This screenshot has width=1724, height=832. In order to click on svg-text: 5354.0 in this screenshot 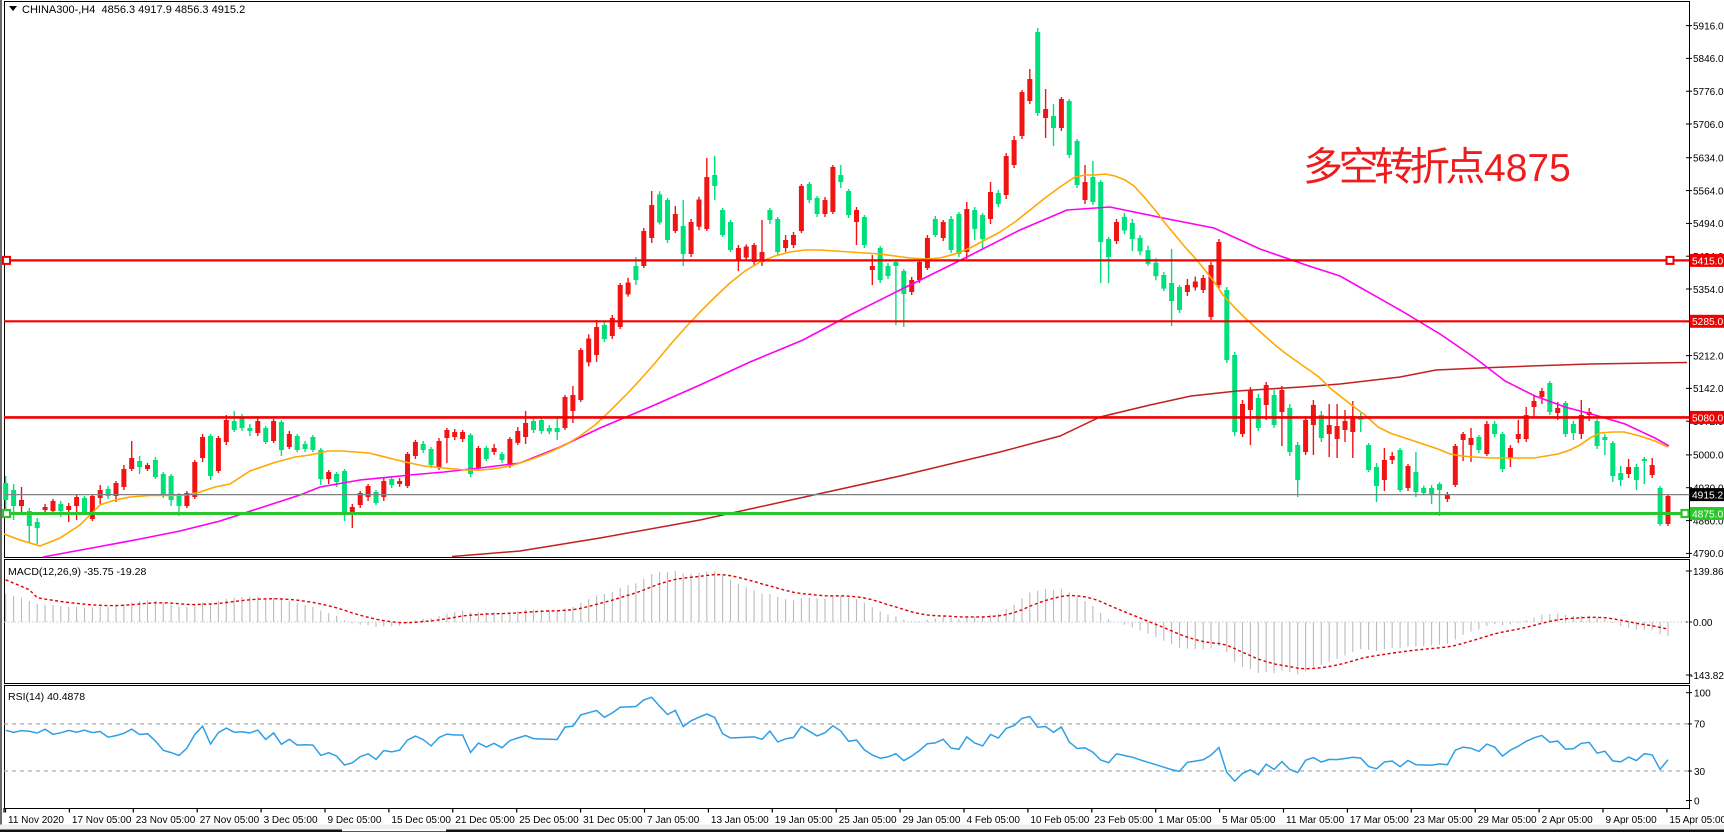, I will do `click(1708, 290)`.